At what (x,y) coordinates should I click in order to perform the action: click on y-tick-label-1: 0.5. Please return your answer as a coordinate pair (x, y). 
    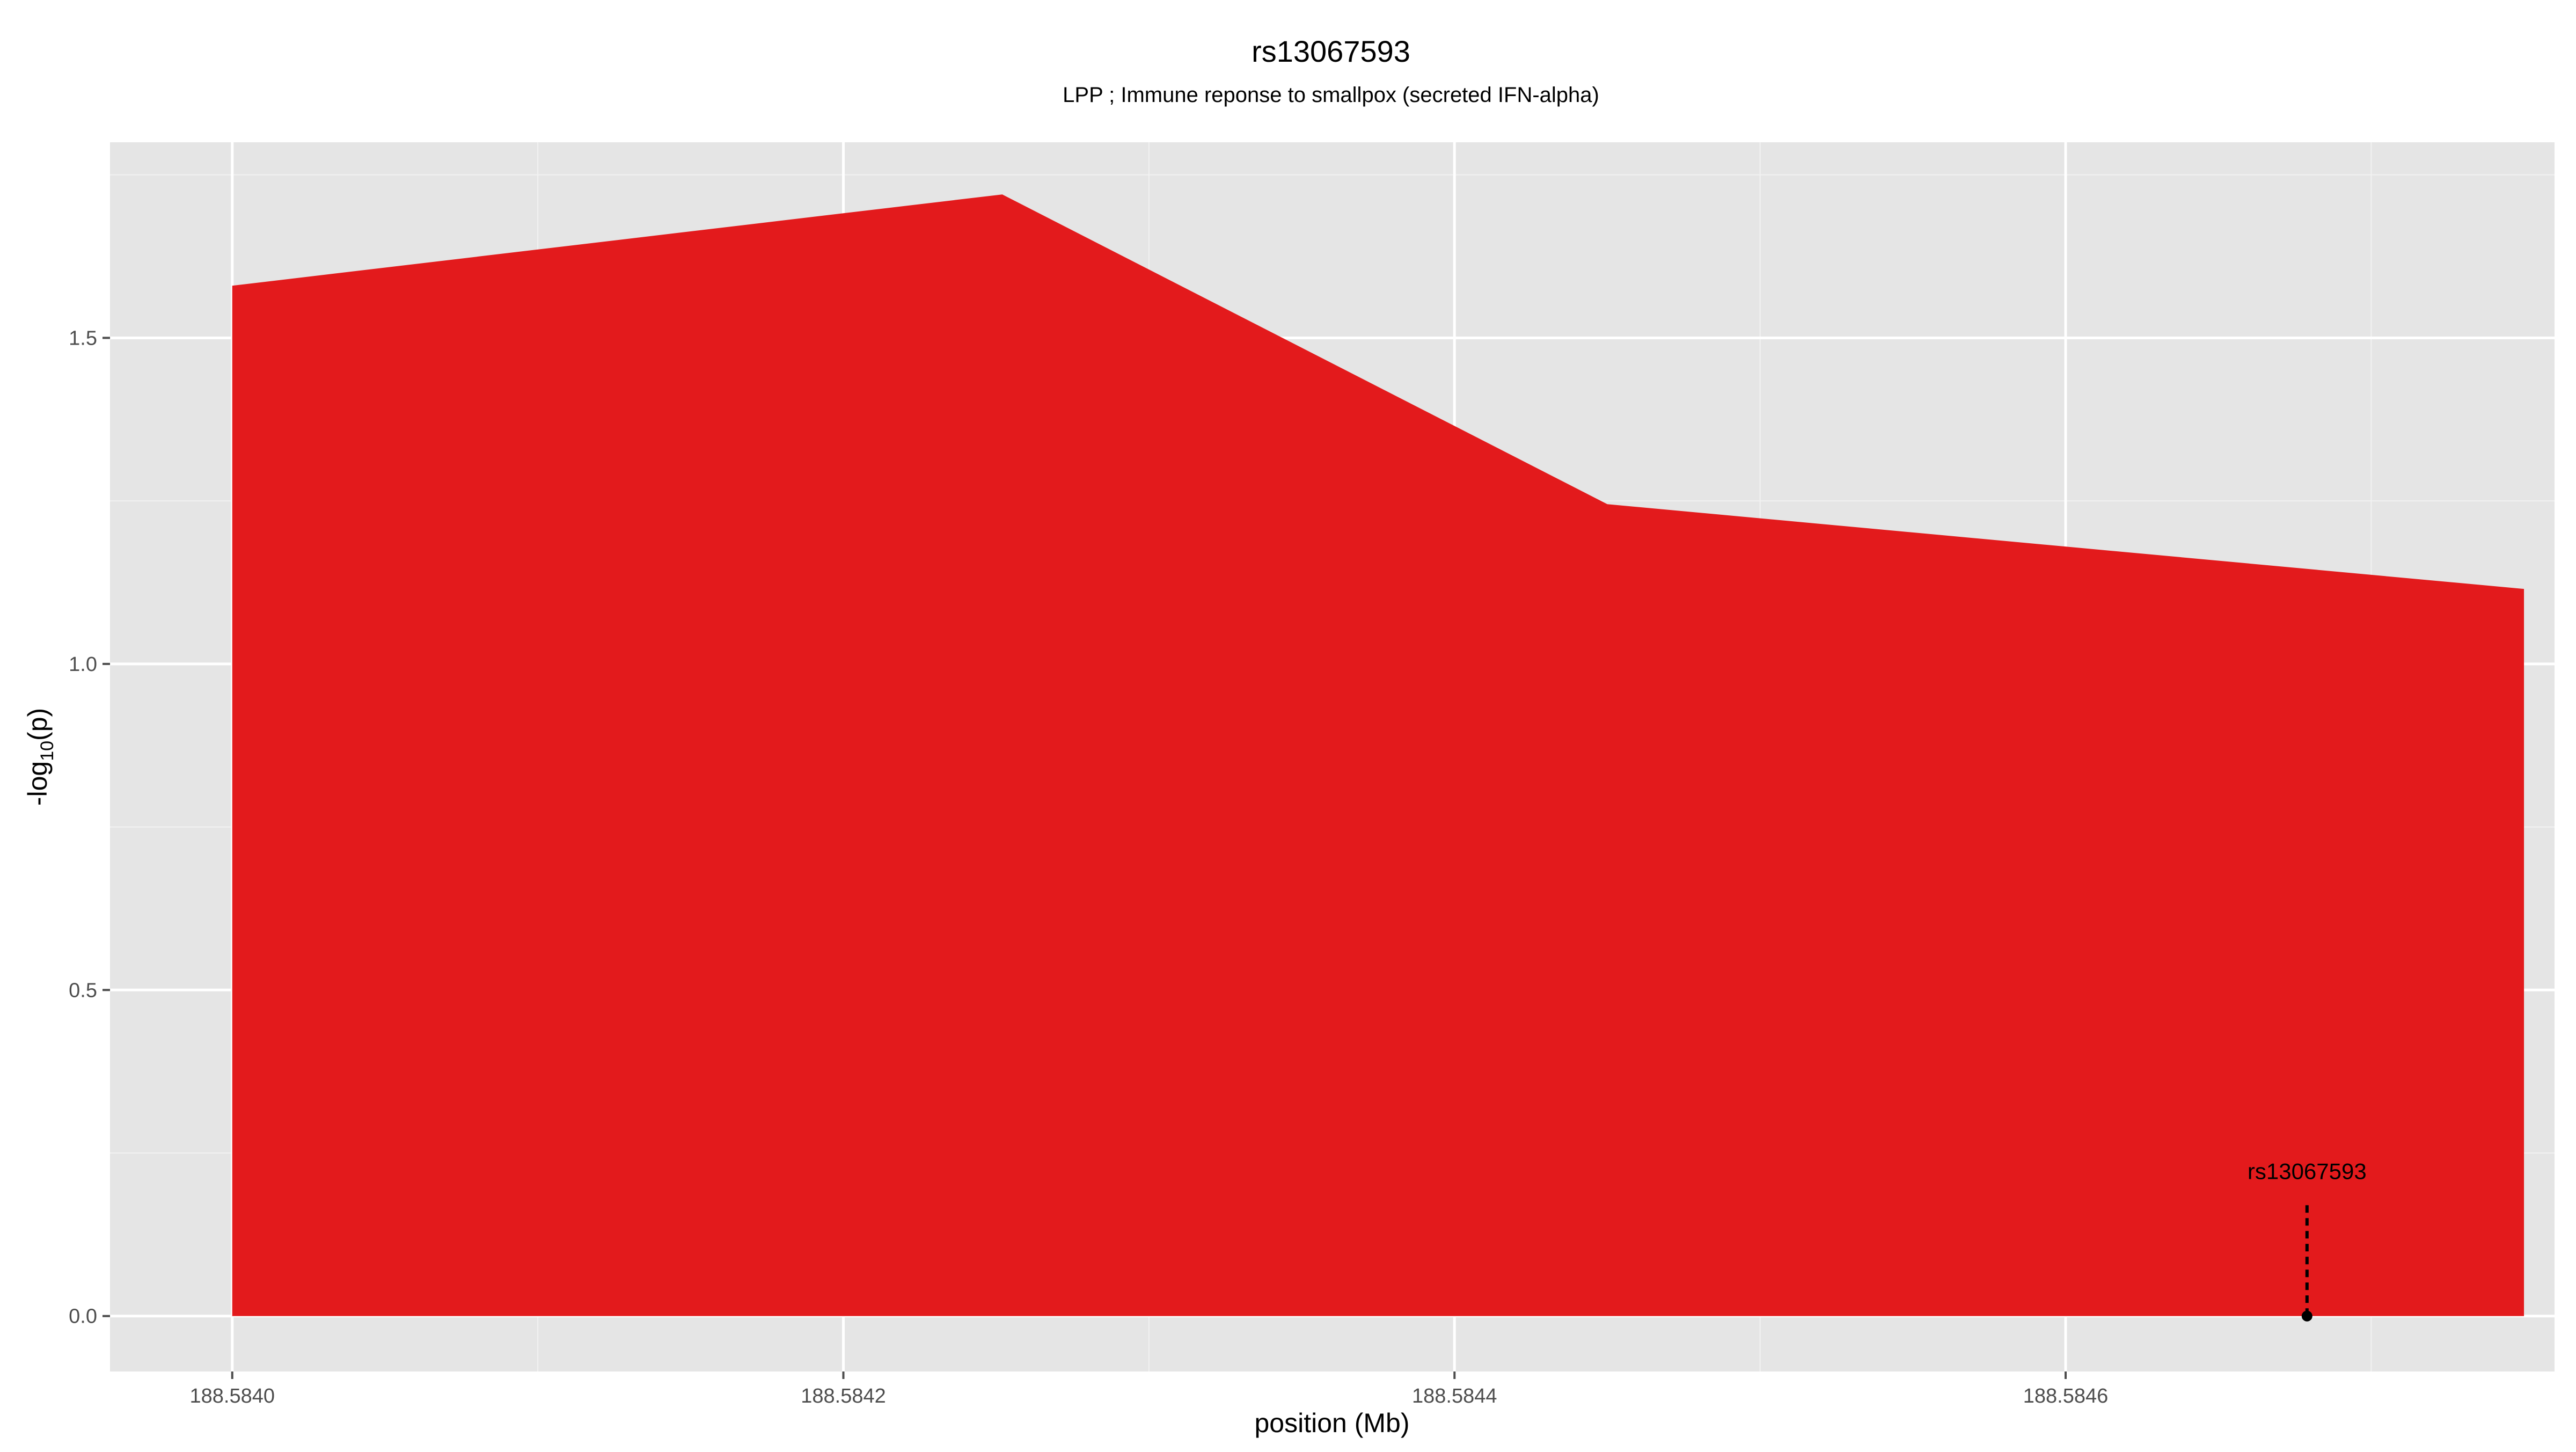
    Looking at the image, I should click on (83, 990).